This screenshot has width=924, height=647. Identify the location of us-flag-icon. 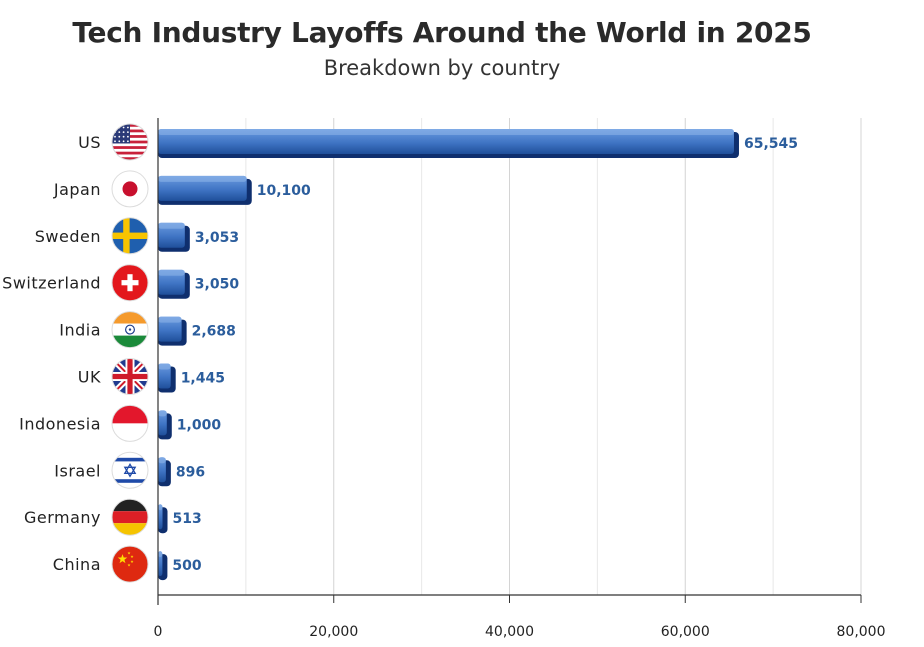
(130, 142).